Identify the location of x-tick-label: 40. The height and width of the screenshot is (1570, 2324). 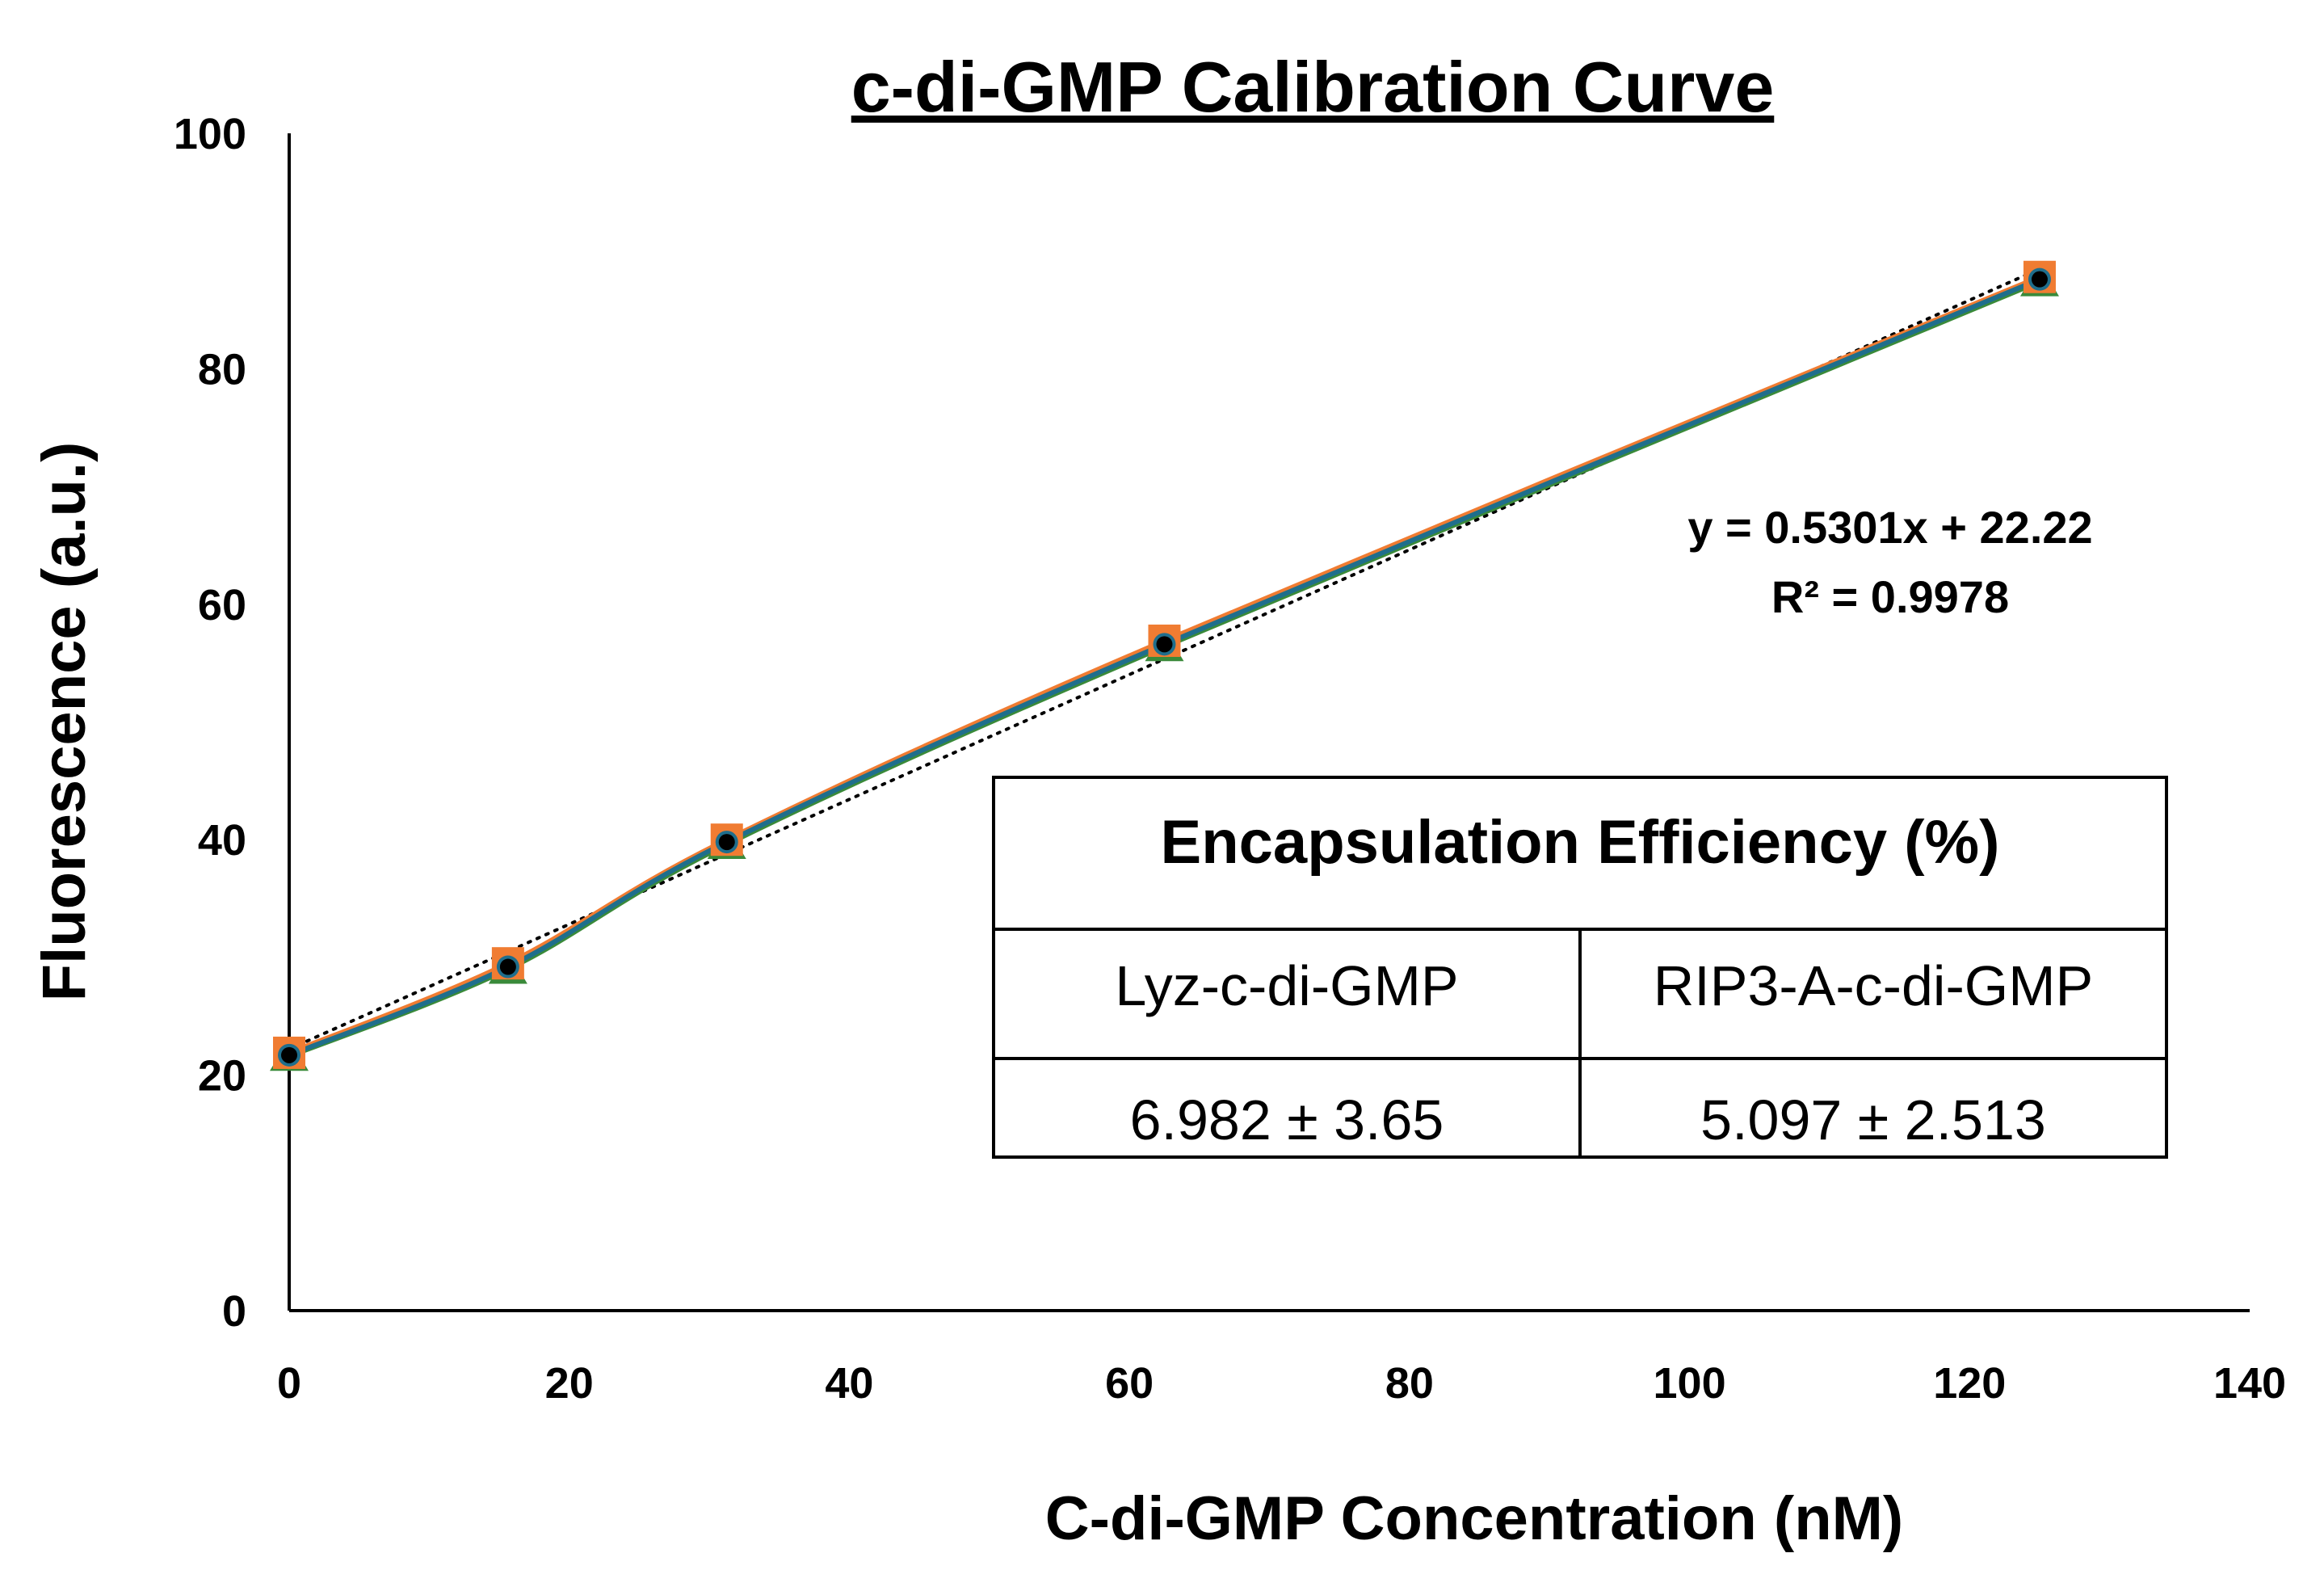
(849, 1383).